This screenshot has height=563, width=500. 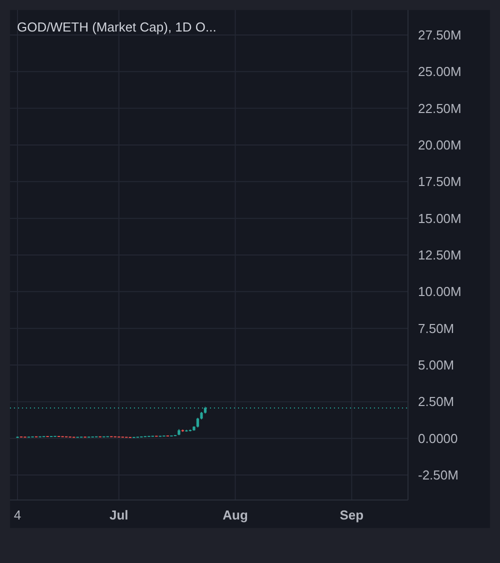 What do you see at coordinates (440, 72) in the screenshot?
I see `y-tick-label: 25.00M` at bounding box center [440, 72].